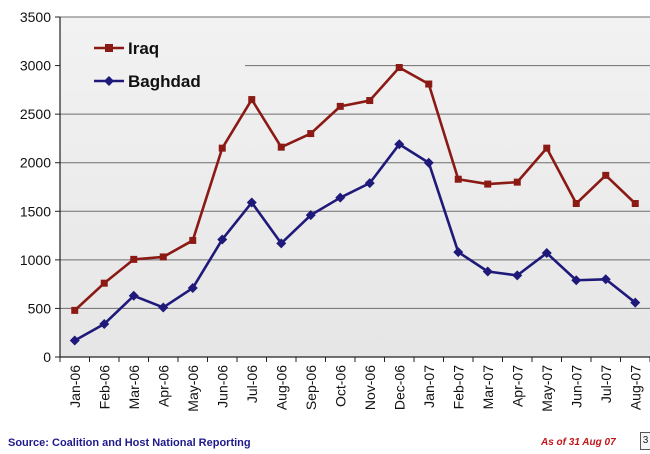  Describe the element at coordinates (578, 442) in the screenshot. I see `as-of-date: As of 31 Aug 07` at that location.